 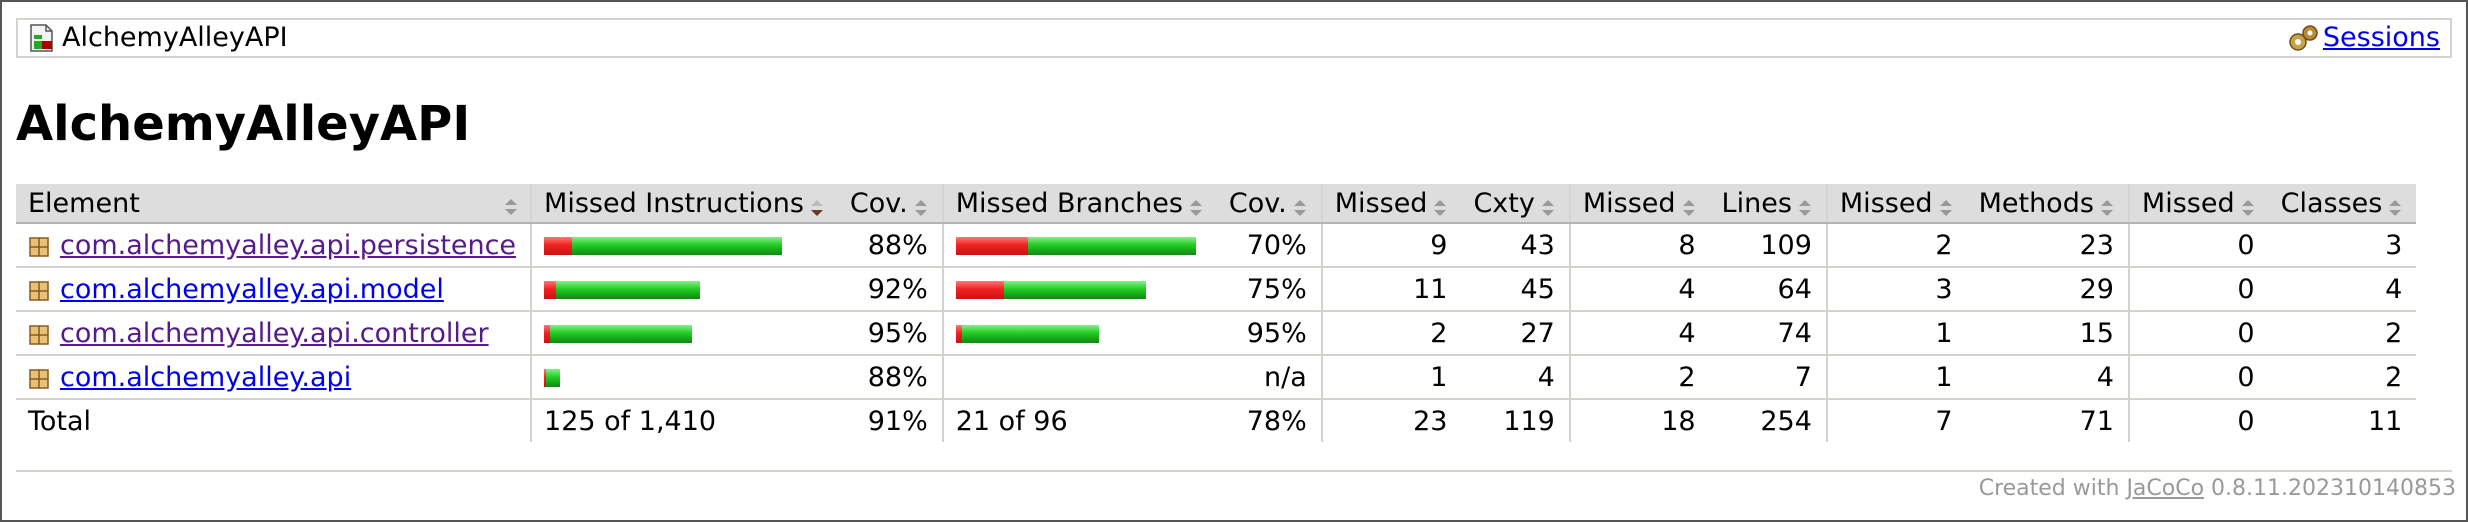 I want to click on package-link: com.alchemyalley.api, so click(x=206, y=377).